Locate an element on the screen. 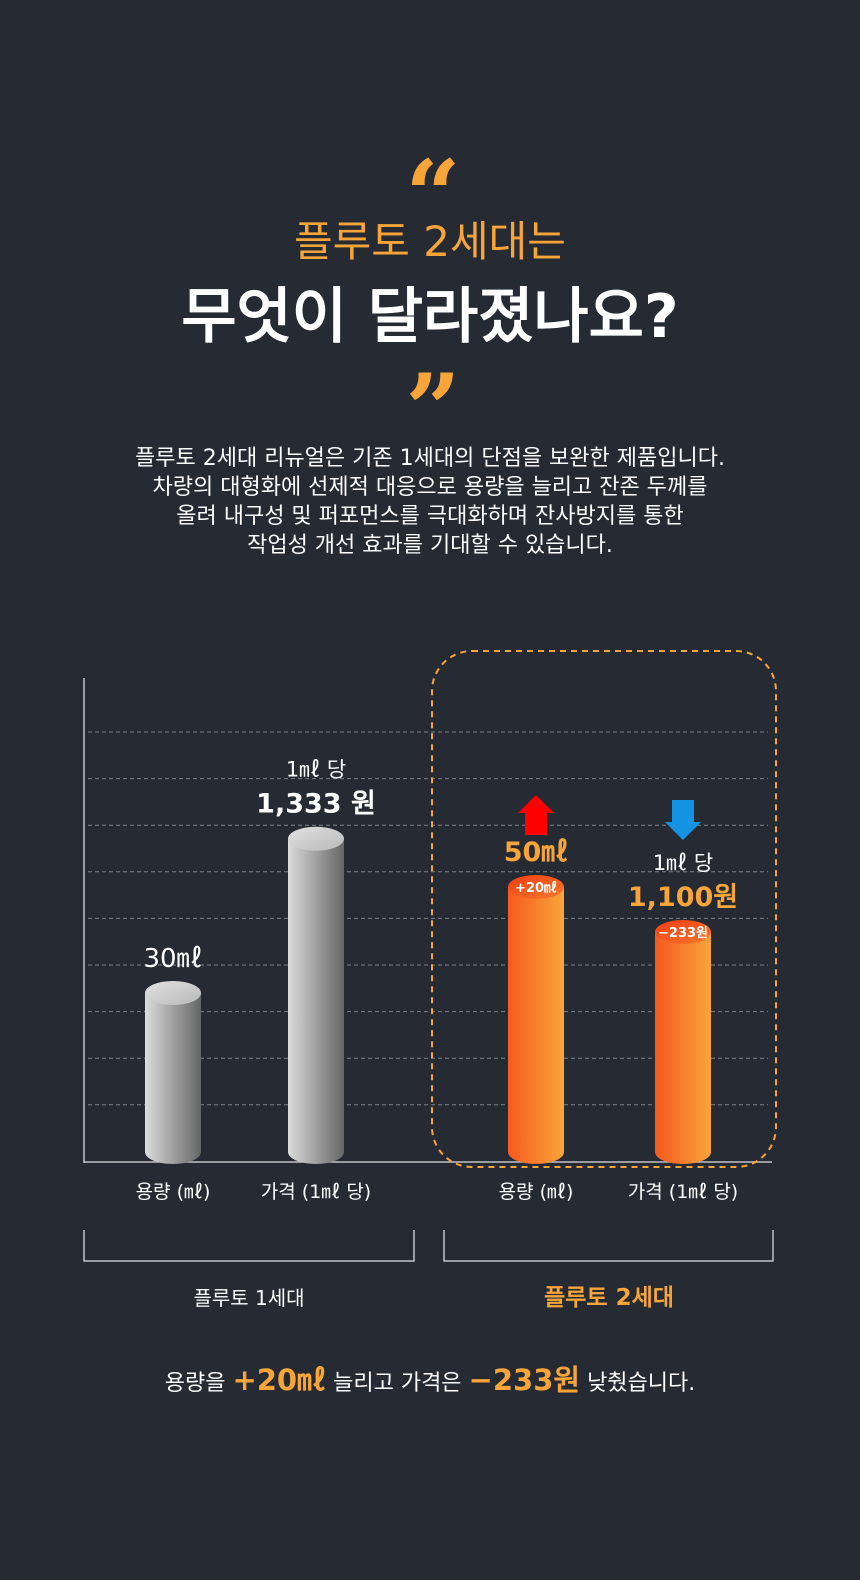 The image size is (860, 1580). gen2-highlight-box is located at coordinates (604, 909).